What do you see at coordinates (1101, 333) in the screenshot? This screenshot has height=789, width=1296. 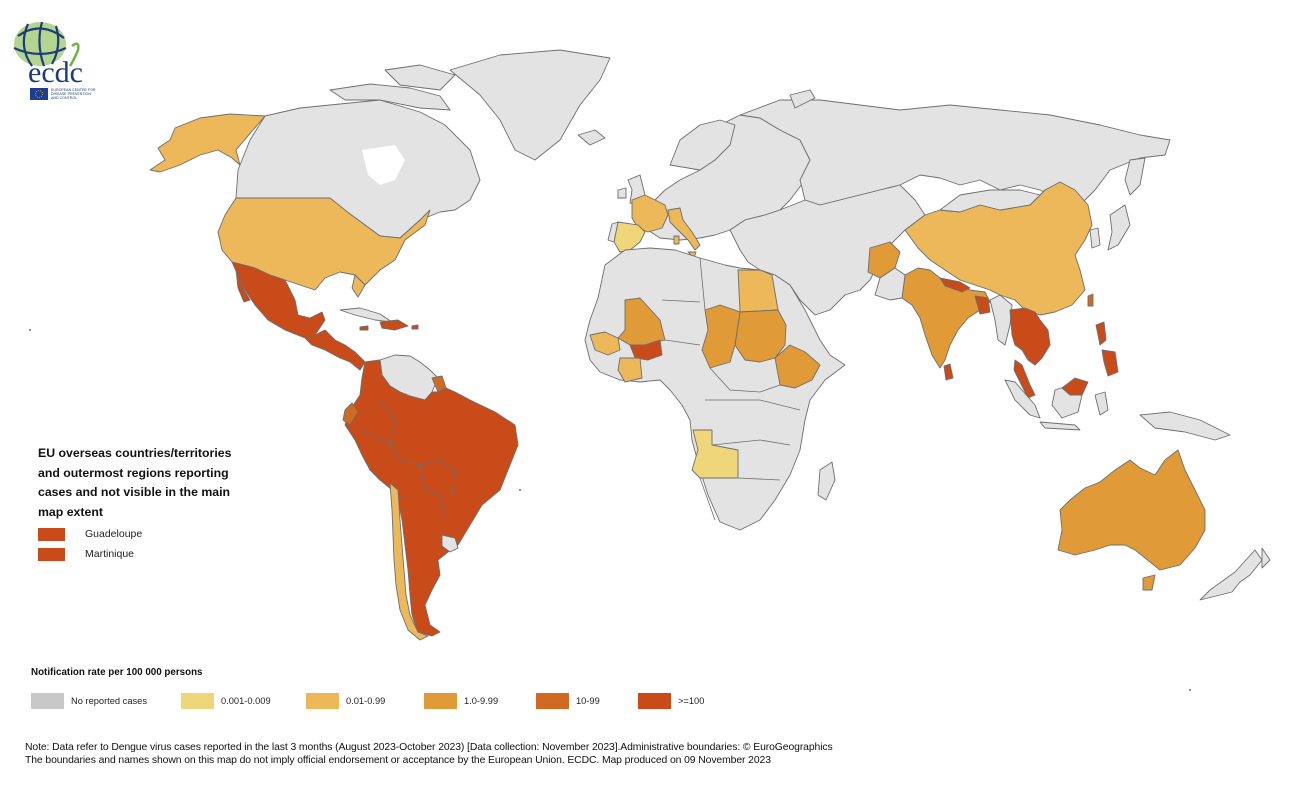 I see `region-philippines` at bounding box center [1101, 333].